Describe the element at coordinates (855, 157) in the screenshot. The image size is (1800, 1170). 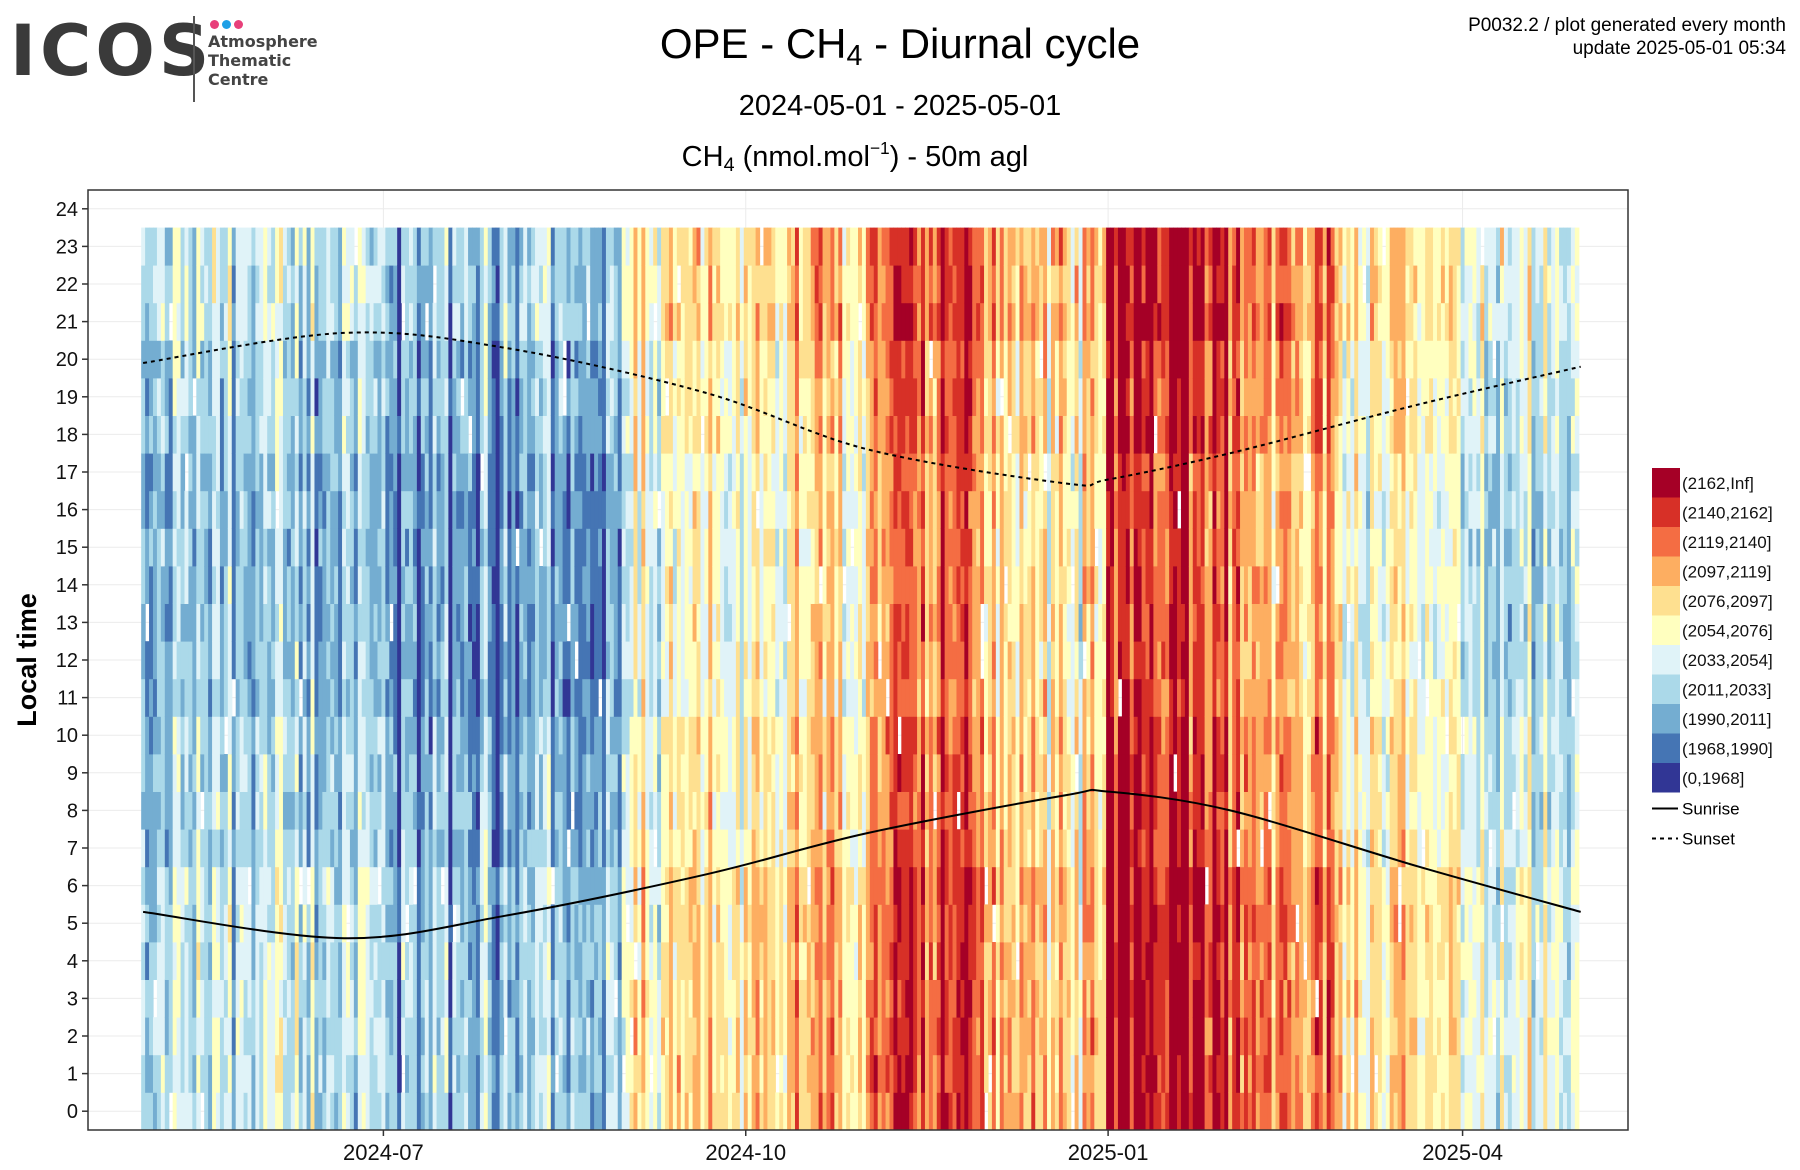
I see `panel-title: CH4 (nmol.mol−1) - 50m agl` at that location.